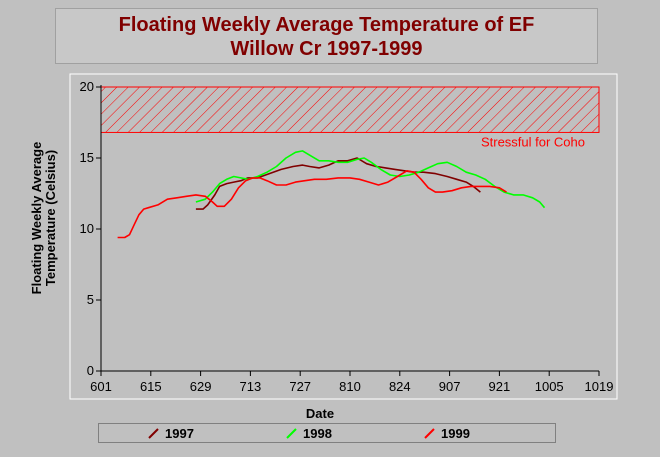 Image resolution: width=660 pixels, height=457 pixels. Describe the element at coordinates (326, 49) in the screenshot. I see `chart-title-line-2: Willow Cr 1997-1999` at that location.